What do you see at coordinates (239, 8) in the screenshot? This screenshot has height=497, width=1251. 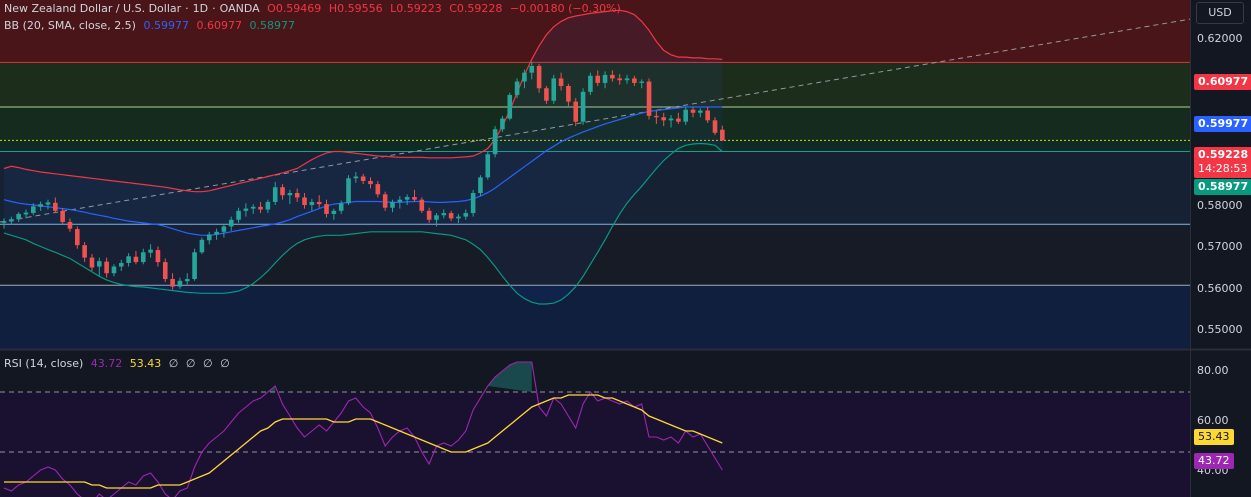 I see `exchange-label: OANDA` at bounding box center [239, 8].